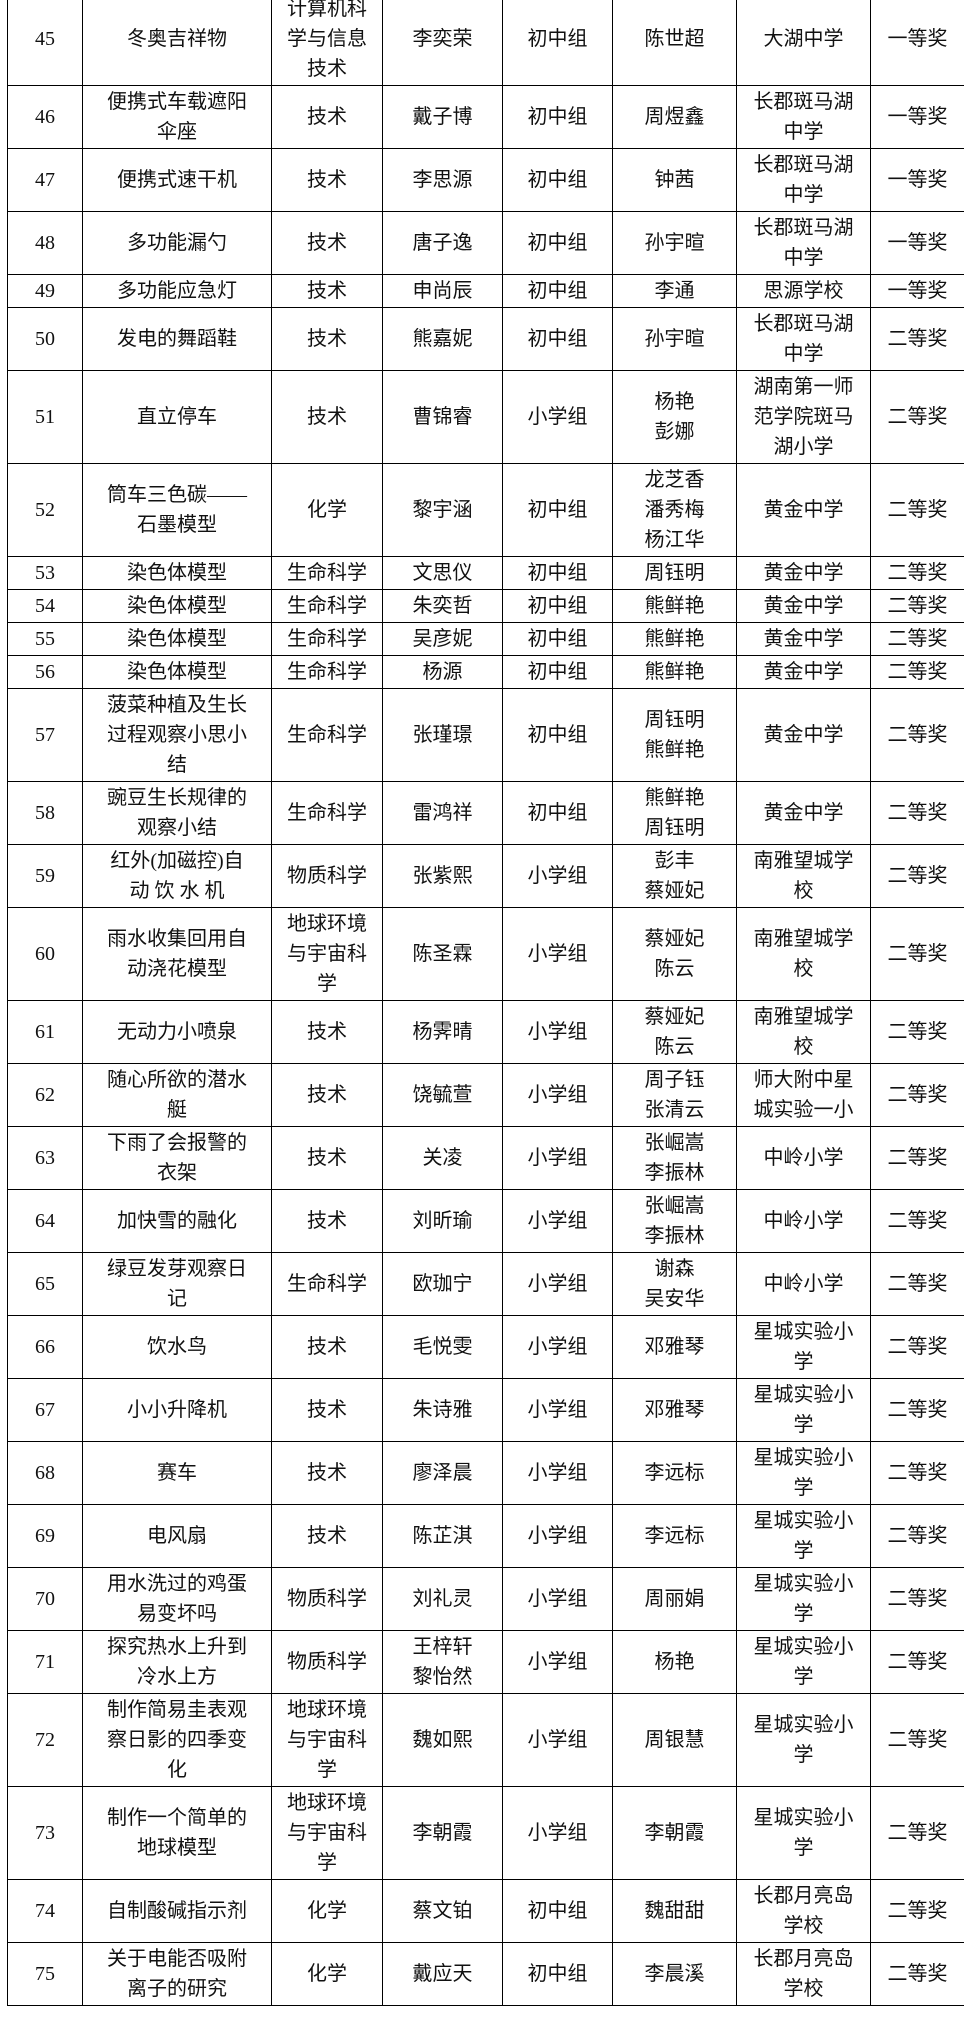 Image resolution: width=964 pixels, height=2034 pixels. I want to click on category: 物质科学, so click(327, 876).